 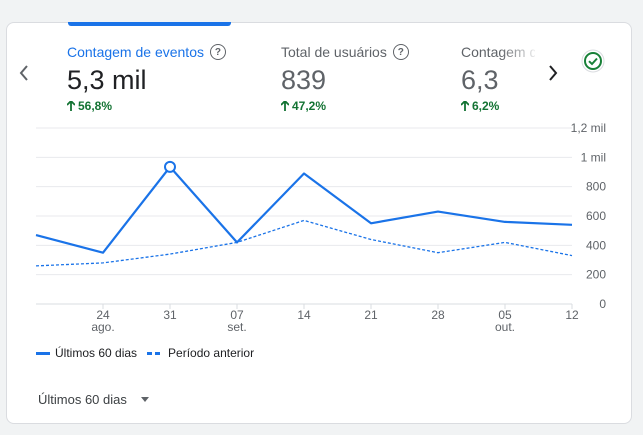 I want to click on metric-delta: 47,2%, so click(x=345, y=106).